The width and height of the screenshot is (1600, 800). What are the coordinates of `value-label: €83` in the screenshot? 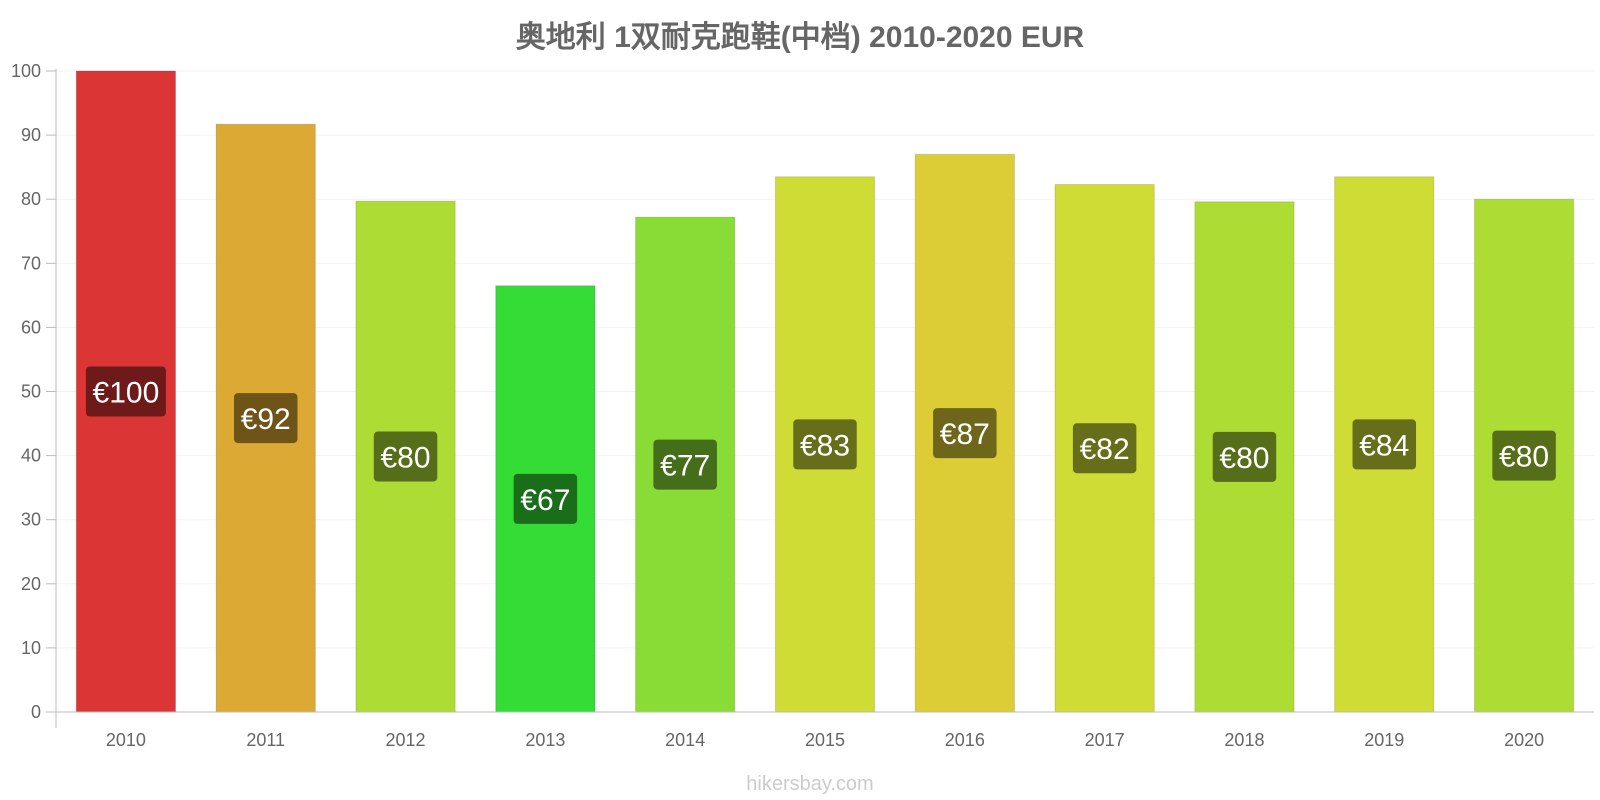 It's located at (825, 445).